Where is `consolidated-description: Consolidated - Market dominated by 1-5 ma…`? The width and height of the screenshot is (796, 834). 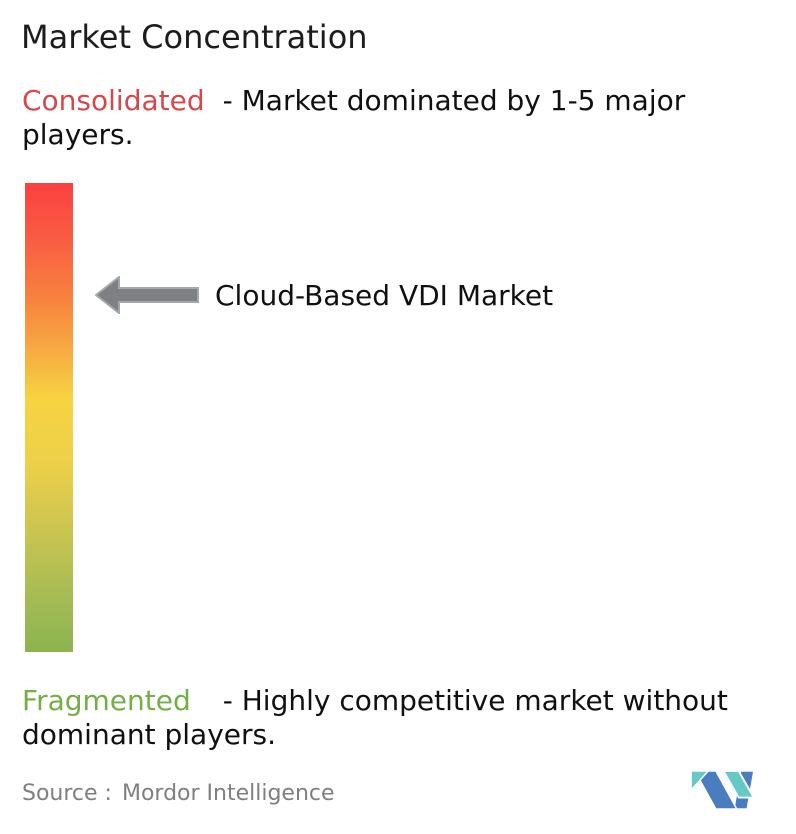
consolidated-description: Consolidated - Market dominated by 1-5 ma… is located at coordinates (405, 118).